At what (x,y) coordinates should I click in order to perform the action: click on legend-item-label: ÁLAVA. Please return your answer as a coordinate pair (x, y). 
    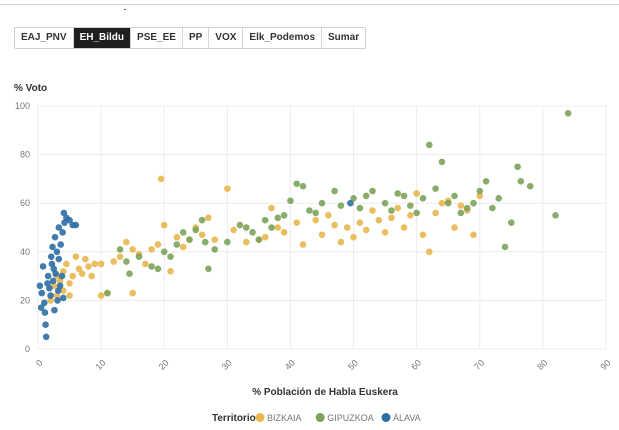
    Looking at the image, I should click on (407, 418).